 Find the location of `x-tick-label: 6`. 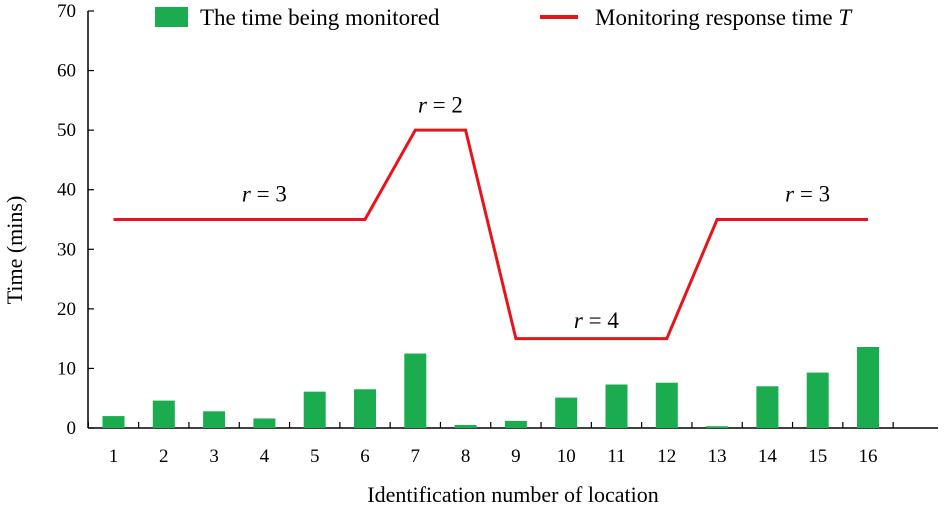

x-tick-label: 6 is located at coordinates (365, 456).